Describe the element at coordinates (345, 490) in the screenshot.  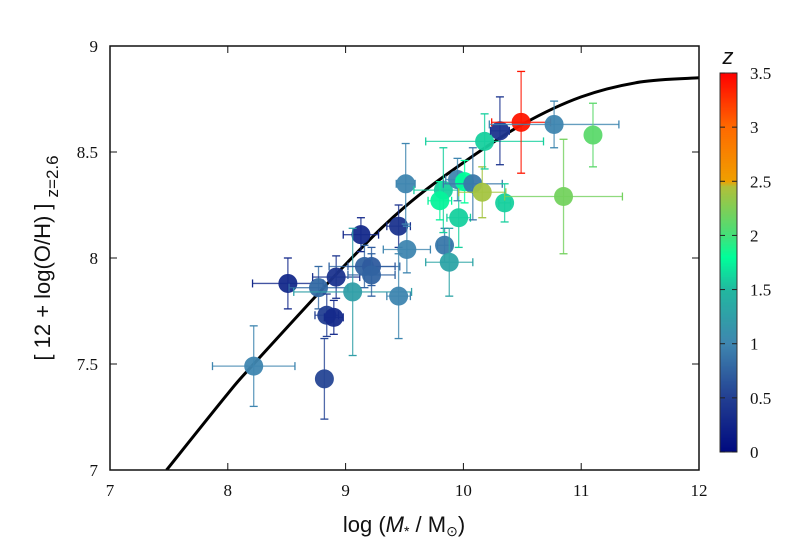
I see `x-tick-label: 9` at that location.